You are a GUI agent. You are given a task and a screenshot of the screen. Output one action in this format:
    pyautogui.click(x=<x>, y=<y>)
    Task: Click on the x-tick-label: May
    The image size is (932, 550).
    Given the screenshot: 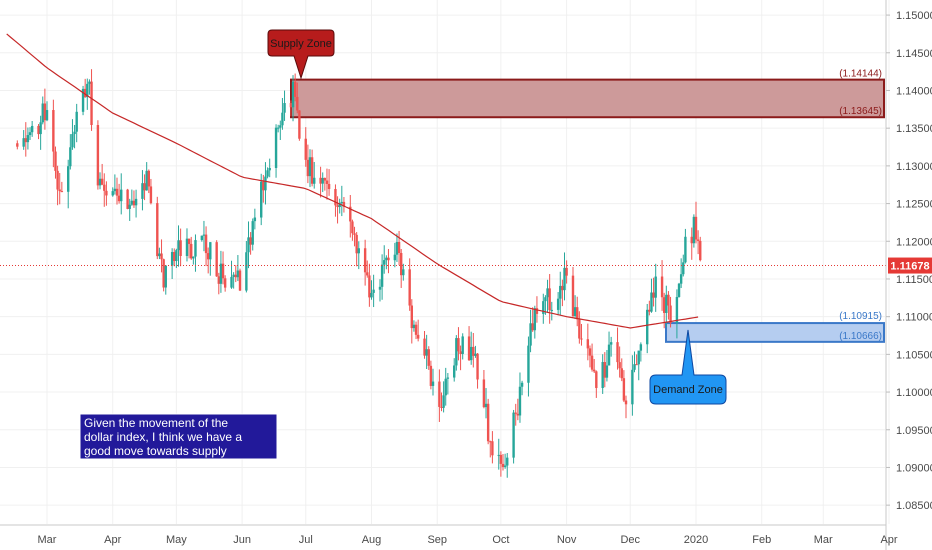 What is the action you would take?
    pyautogui.click(x=176, y=540)
    